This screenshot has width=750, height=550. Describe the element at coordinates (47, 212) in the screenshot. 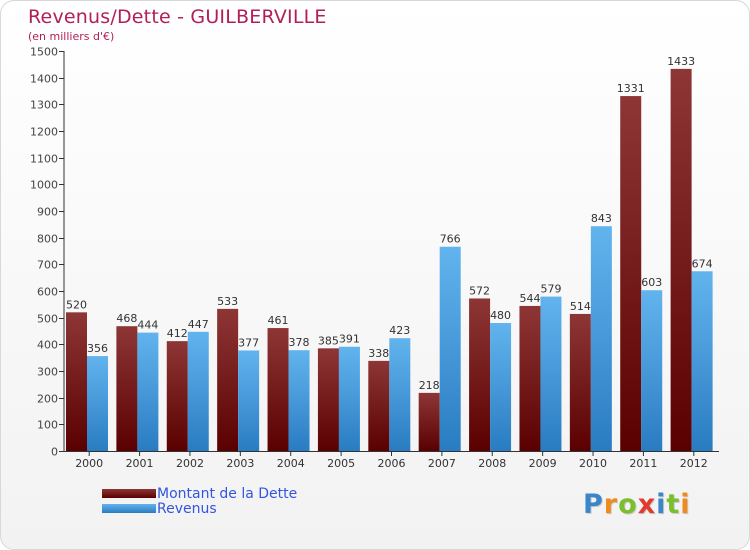

I see `y-tick-label: 900` at that location.